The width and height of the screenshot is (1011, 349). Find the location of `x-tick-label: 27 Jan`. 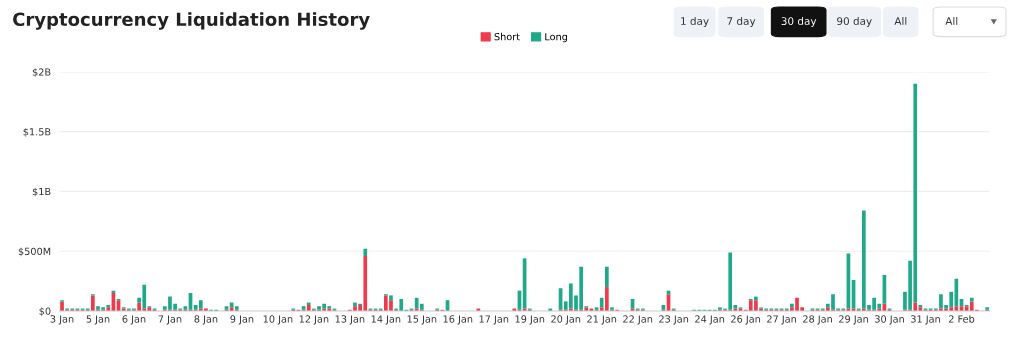

x-tick-label: 27 Jan is located at coordinates (781, 320).